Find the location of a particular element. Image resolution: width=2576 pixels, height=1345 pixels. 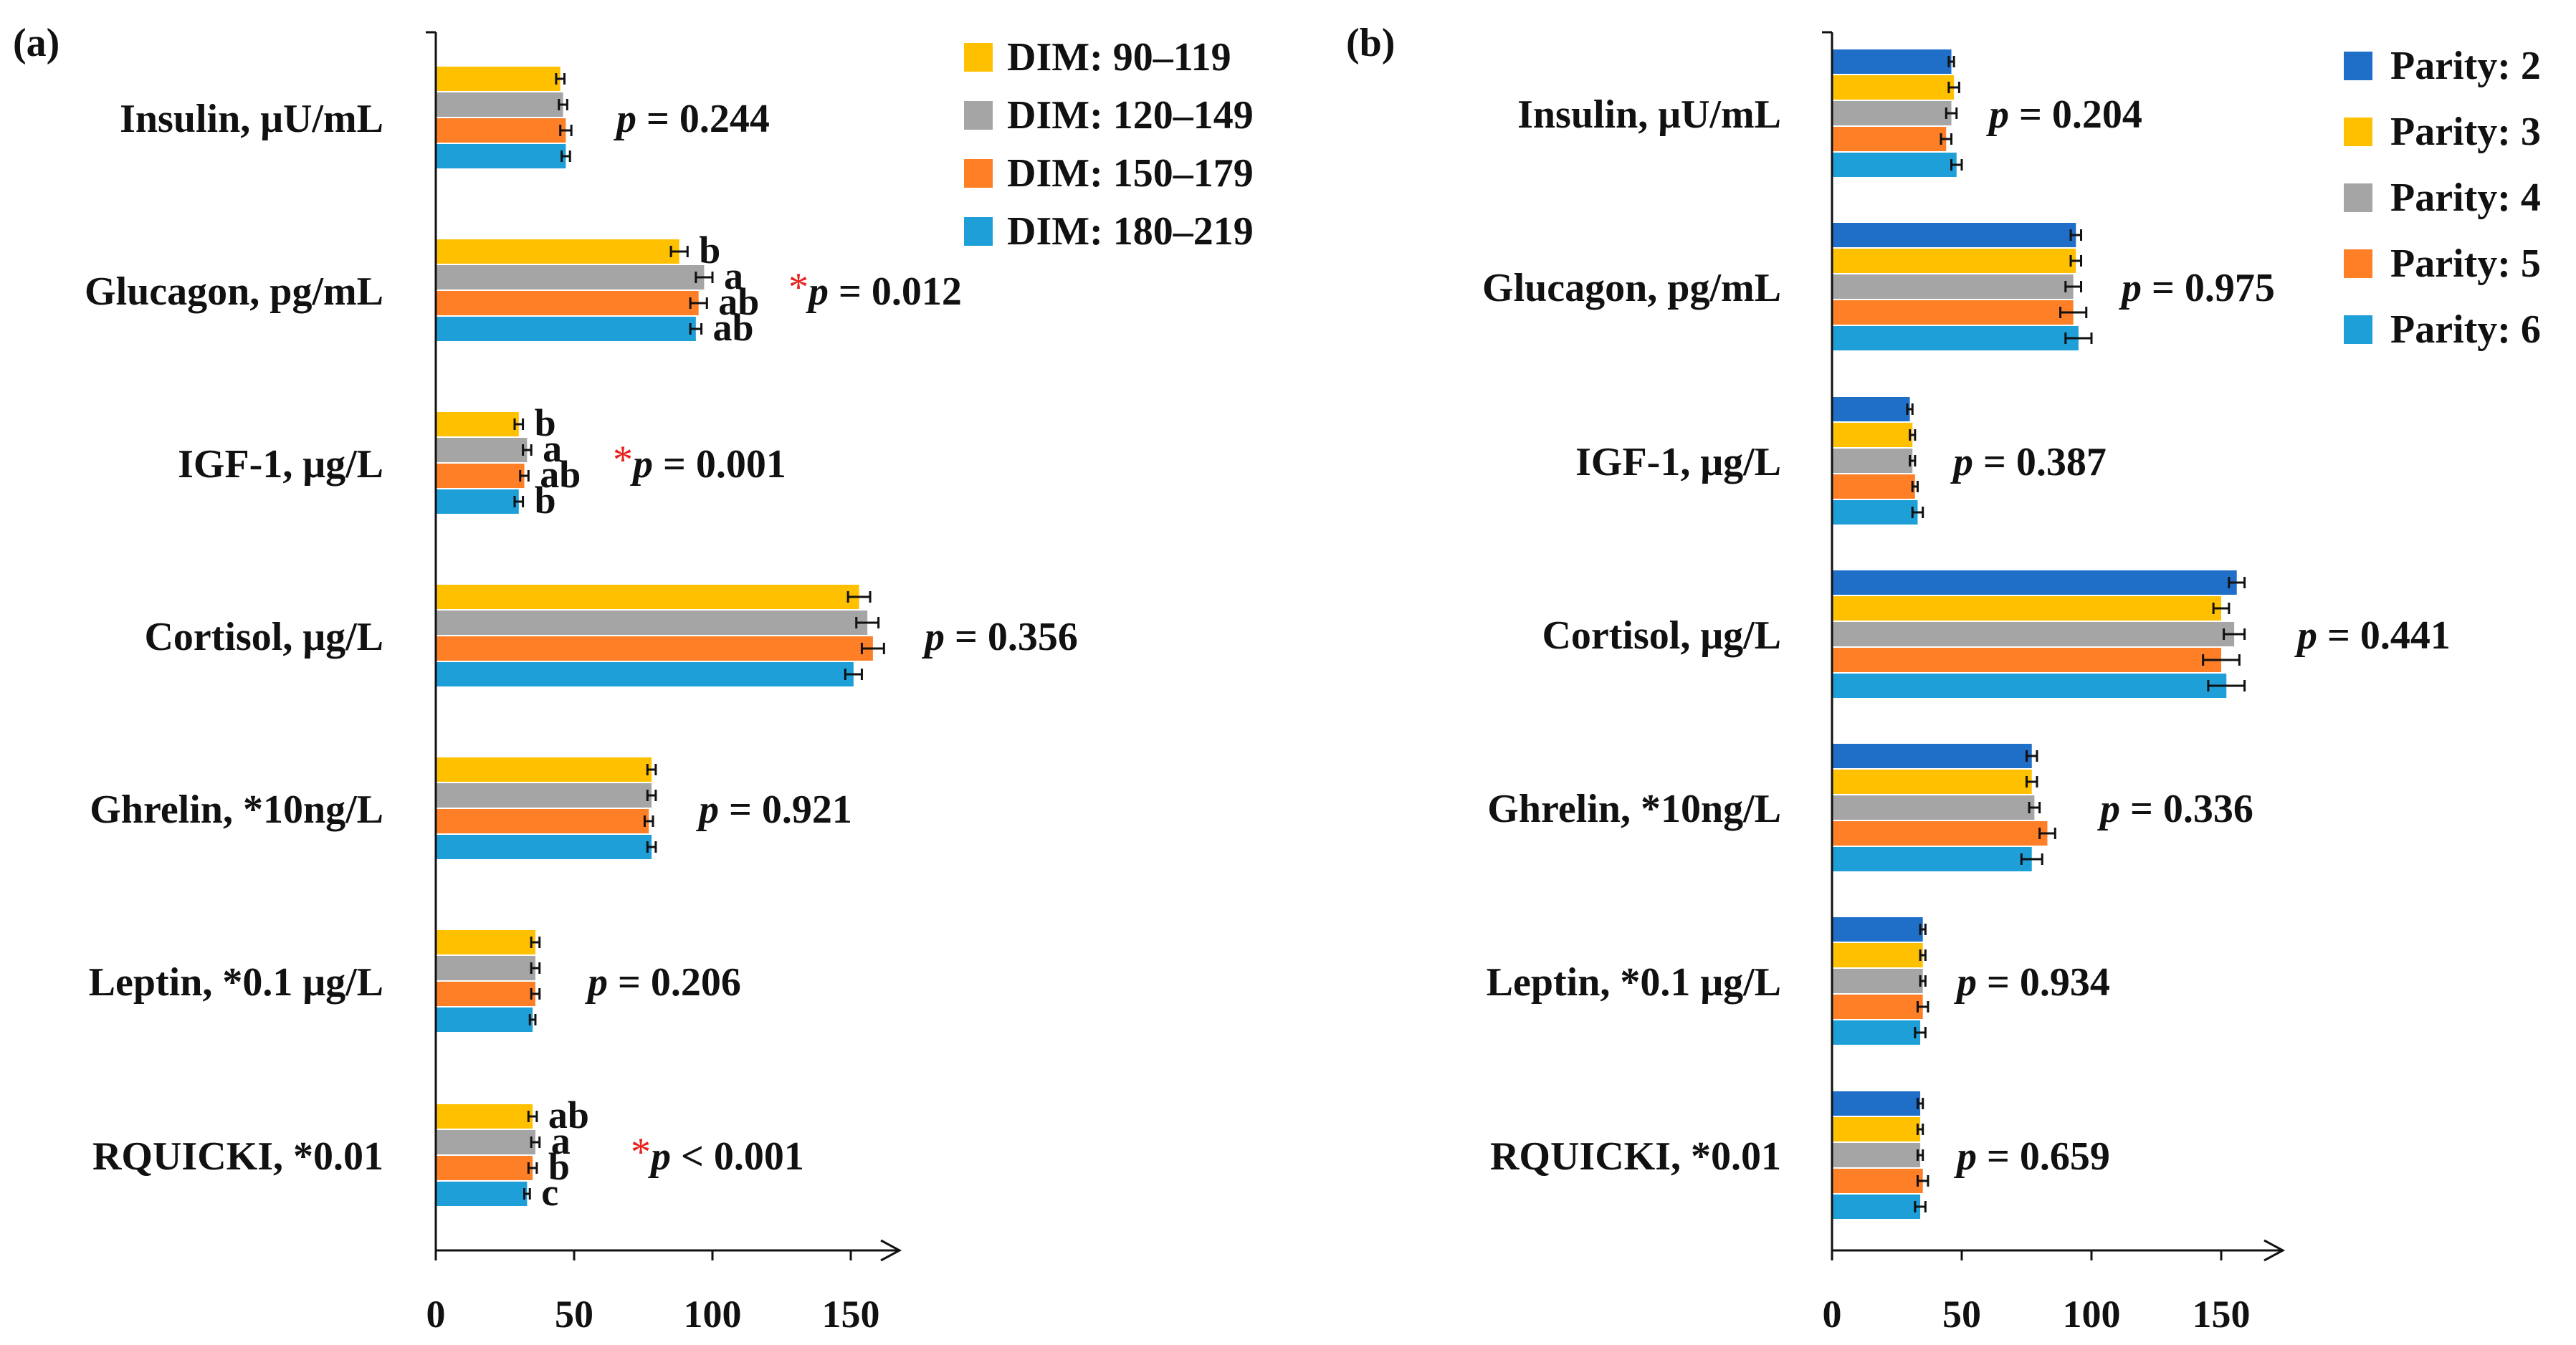

p-value-label: p = 0.336 is located at coordinates (2175, 809).